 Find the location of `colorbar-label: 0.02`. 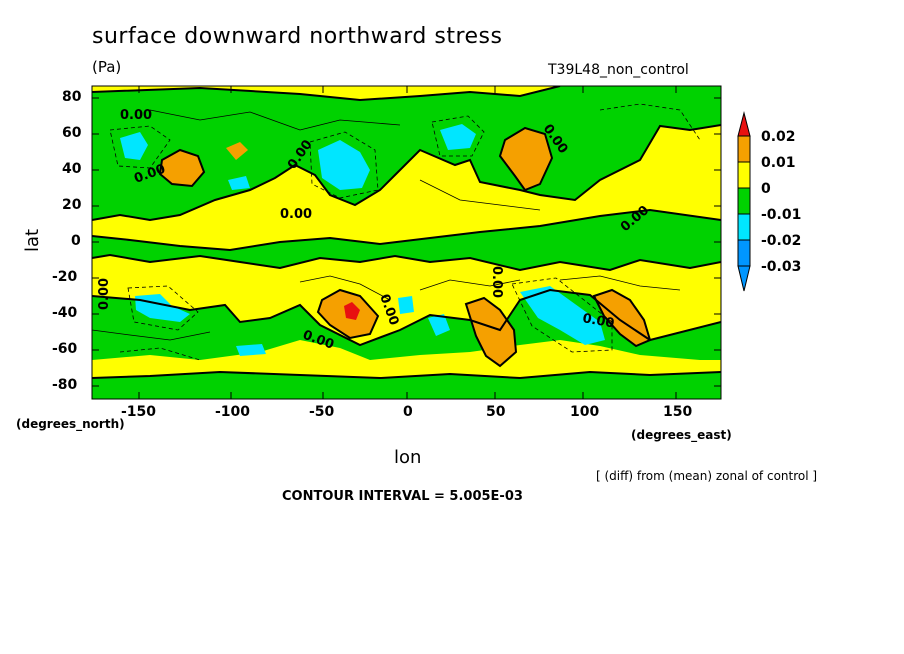

colorbar-label: 0.02 is located at coordinates (778, 137).